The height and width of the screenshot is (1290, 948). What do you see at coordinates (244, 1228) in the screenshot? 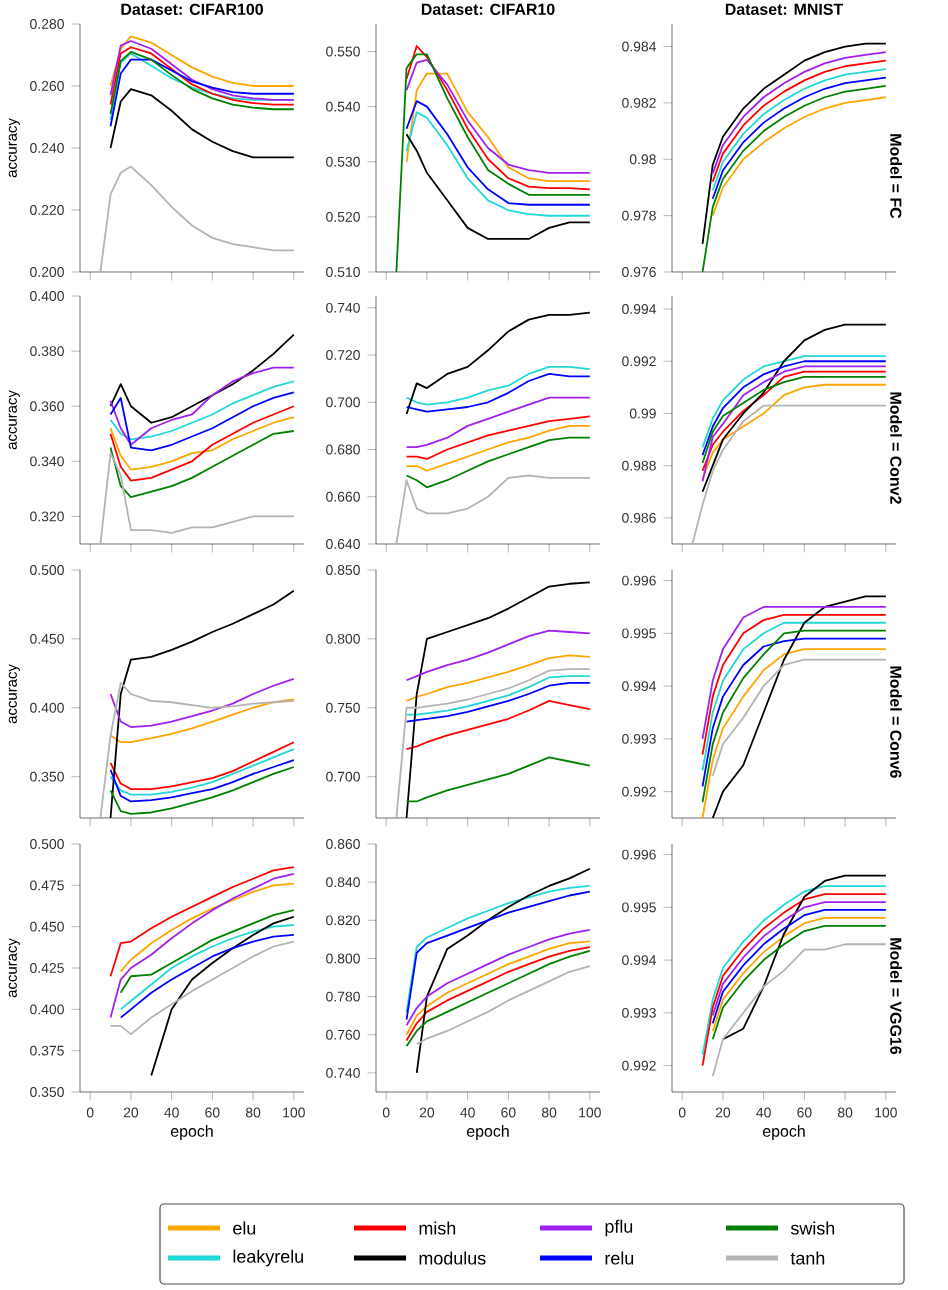
I see `legend-label: elu` at bounding box center [244, 1228].